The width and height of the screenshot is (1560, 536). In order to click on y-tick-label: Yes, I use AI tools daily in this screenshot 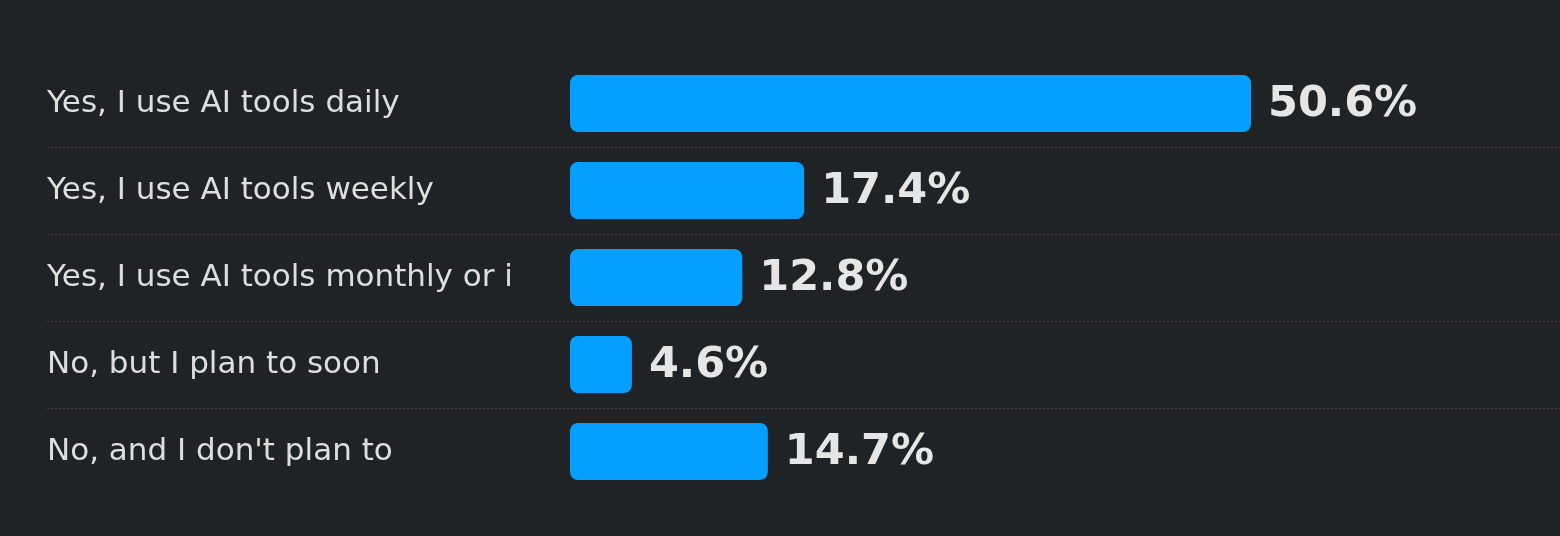, I will do `click(223, 100)`.